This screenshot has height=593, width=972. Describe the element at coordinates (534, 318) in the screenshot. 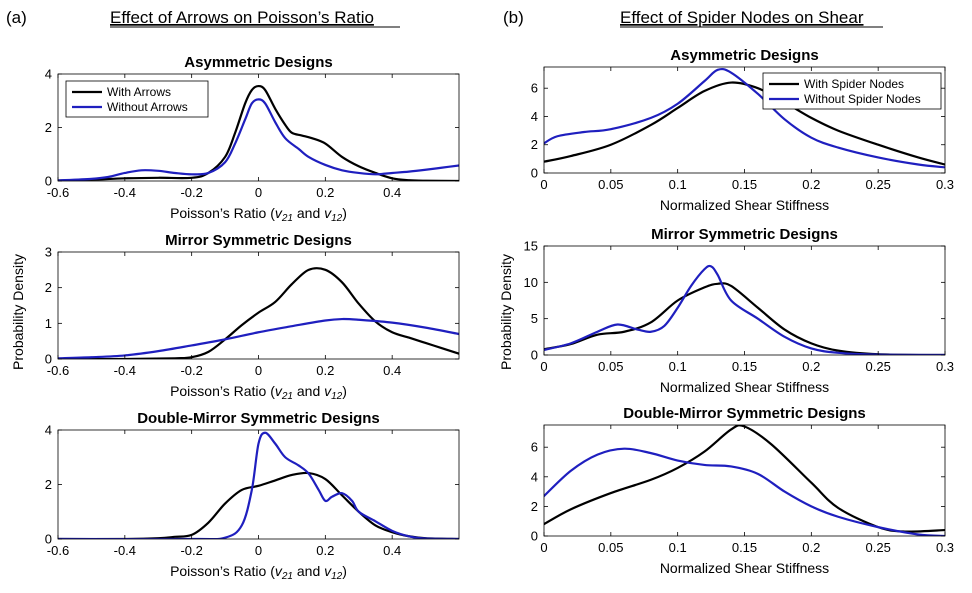

I see `y-tick-label: 5` at that location.